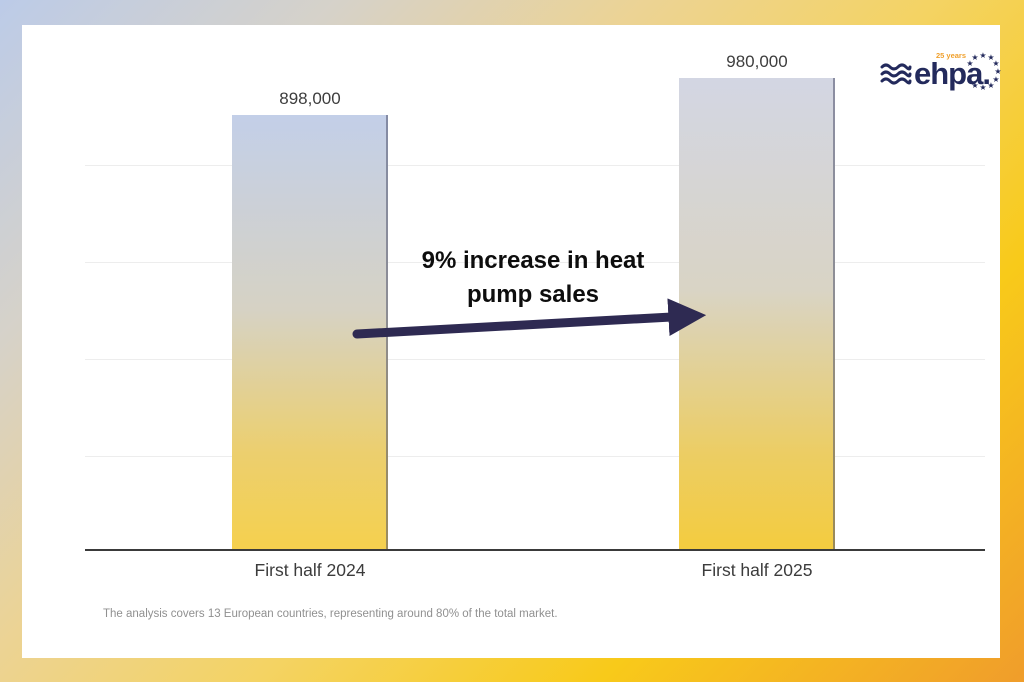 This screenshot has height=682, width=1024. What do you see at coordinates (757, 61) in the screenshot?
I see `value-label-2025: 980,000` at bounding box center [757, 61].